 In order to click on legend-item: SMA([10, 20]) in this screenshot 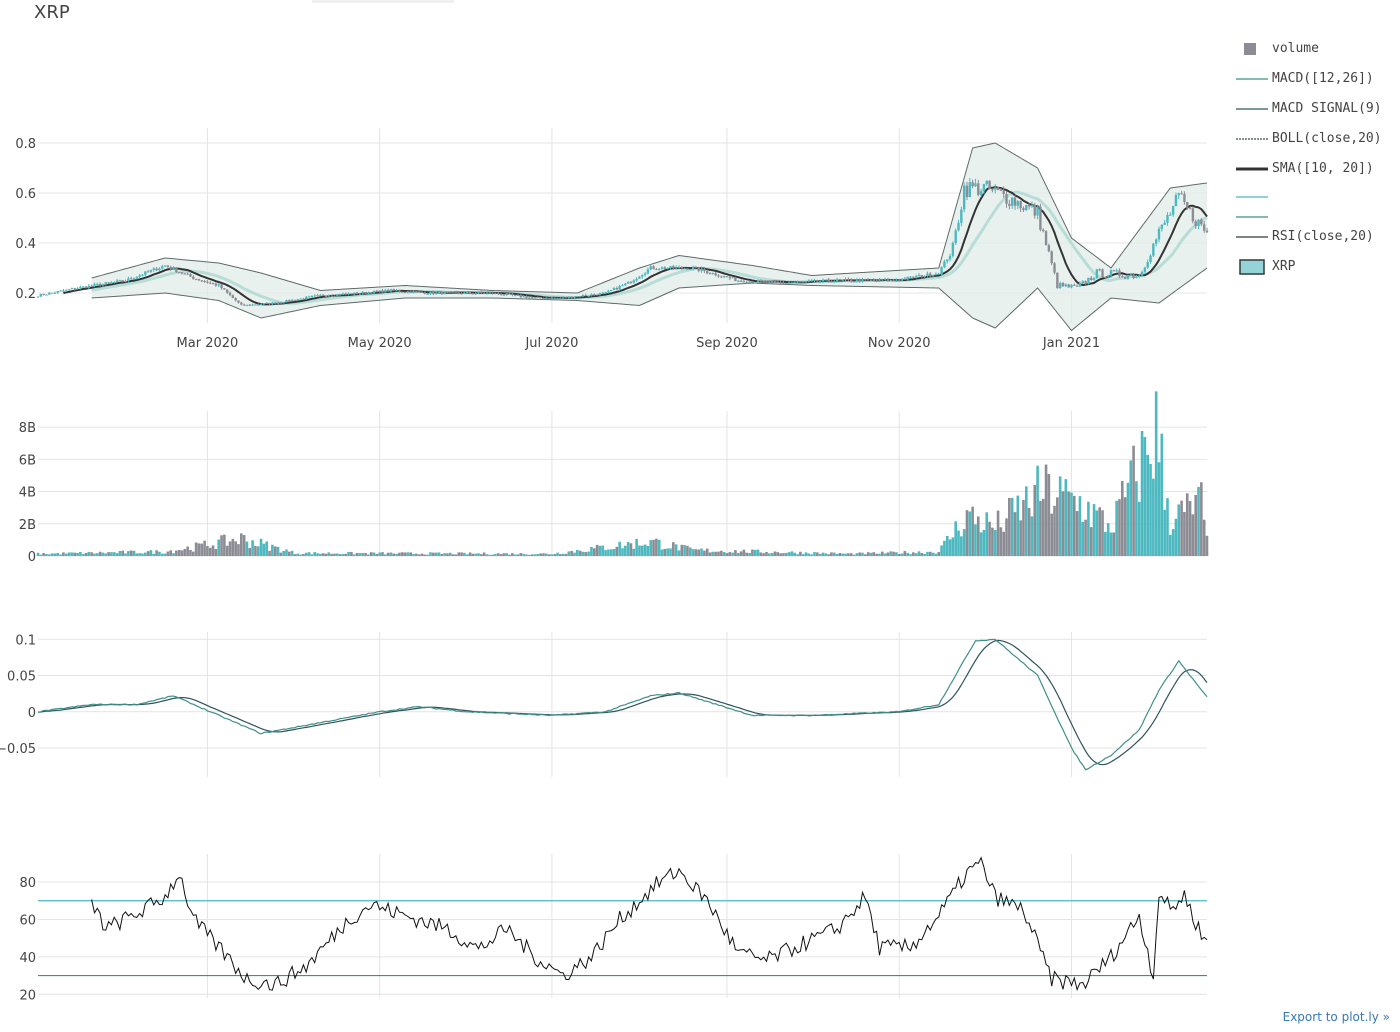, I will do `click(1314, 169)`.